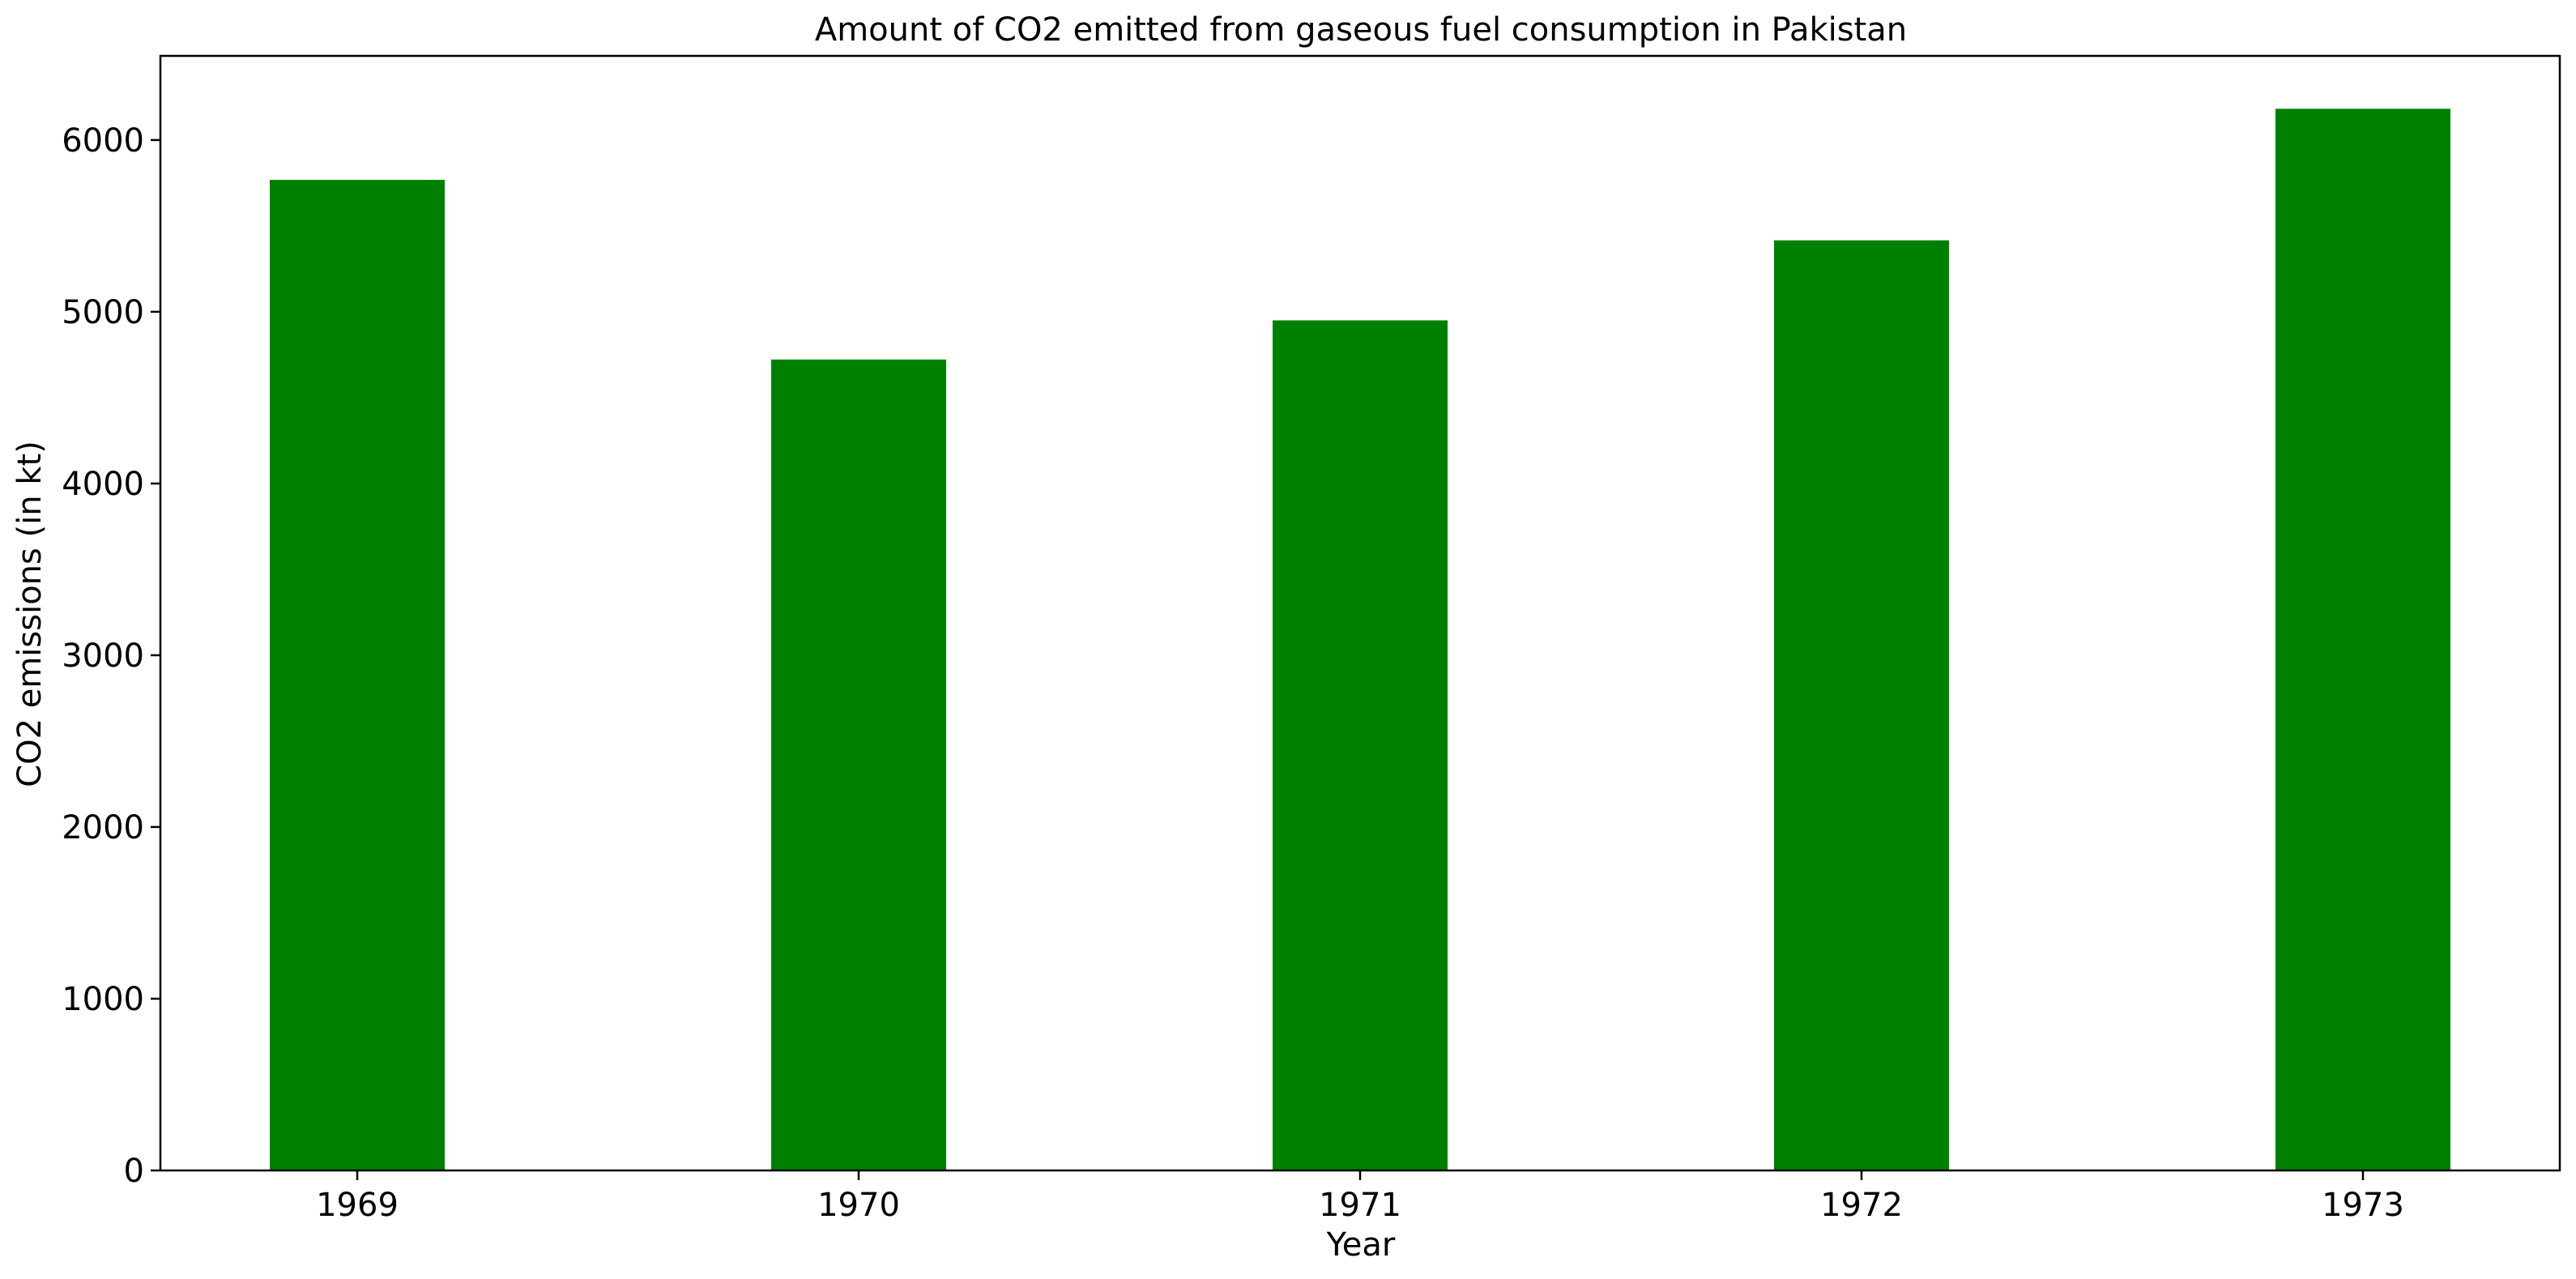 The image size is (2576, 1279). What do you see at coordinates (1361, 745) in the screenshot?
I see `bar-1971` at bounding box center [1361, 745].